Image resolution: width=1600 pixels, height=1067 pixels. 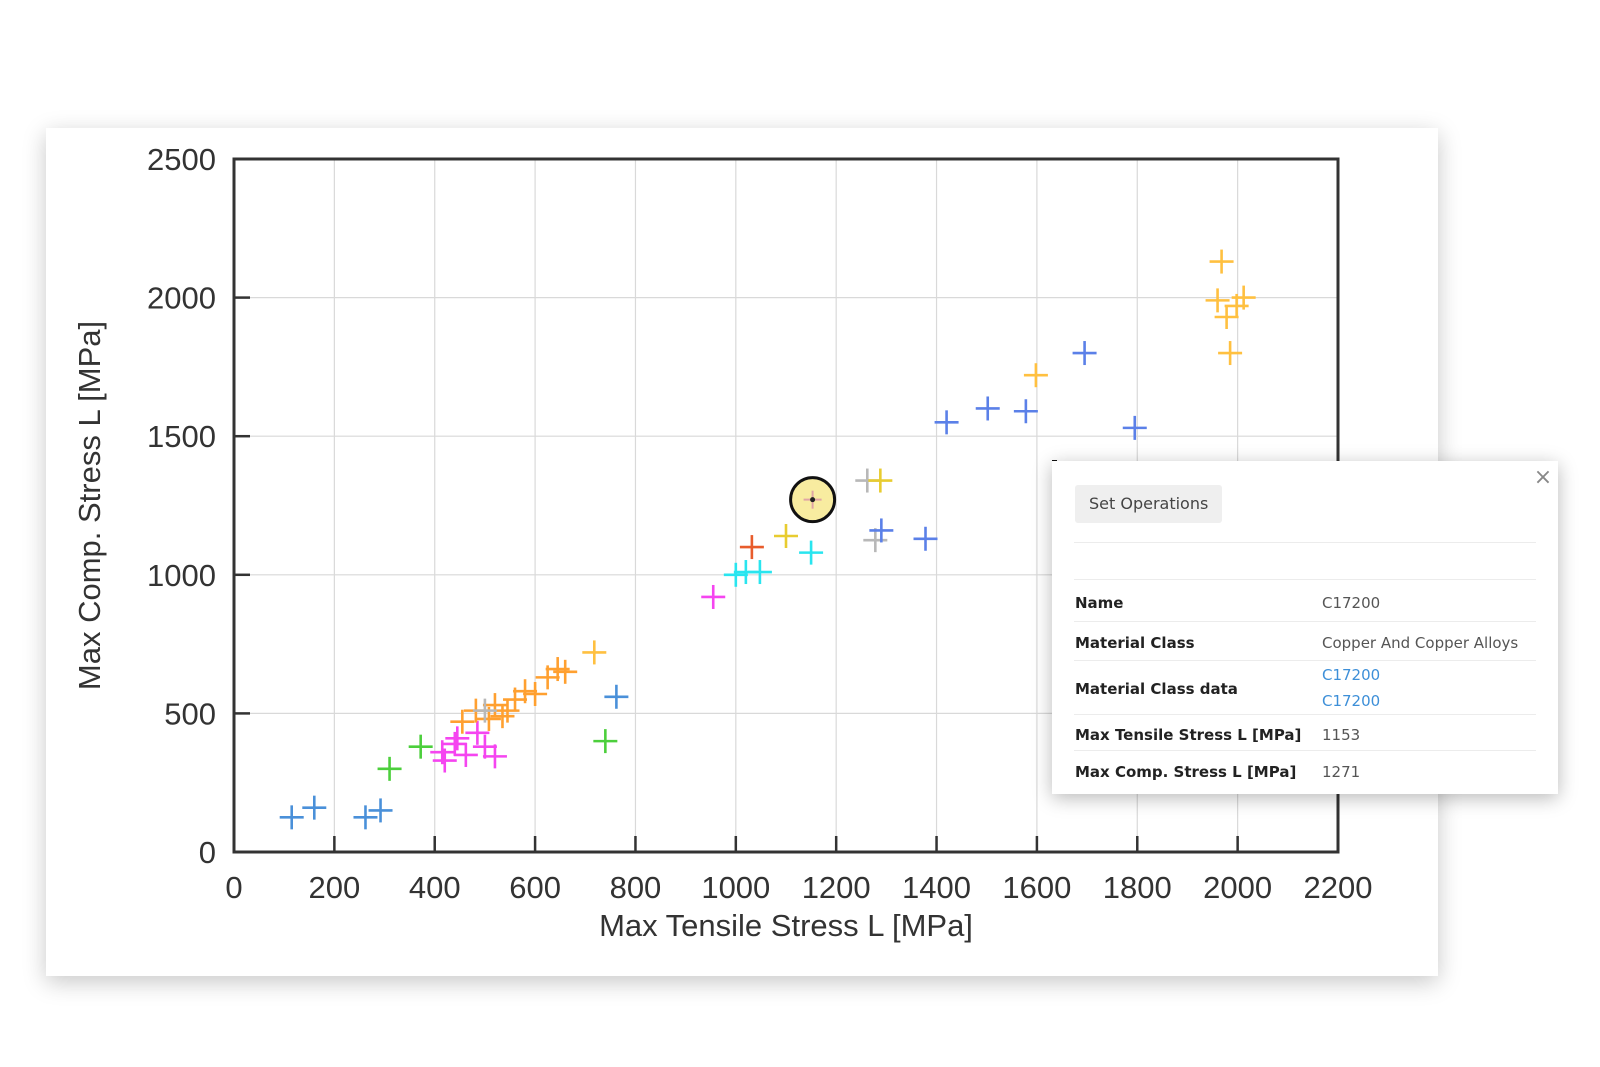 I want to click on close-button: ×, so click(x=1543, y=477).